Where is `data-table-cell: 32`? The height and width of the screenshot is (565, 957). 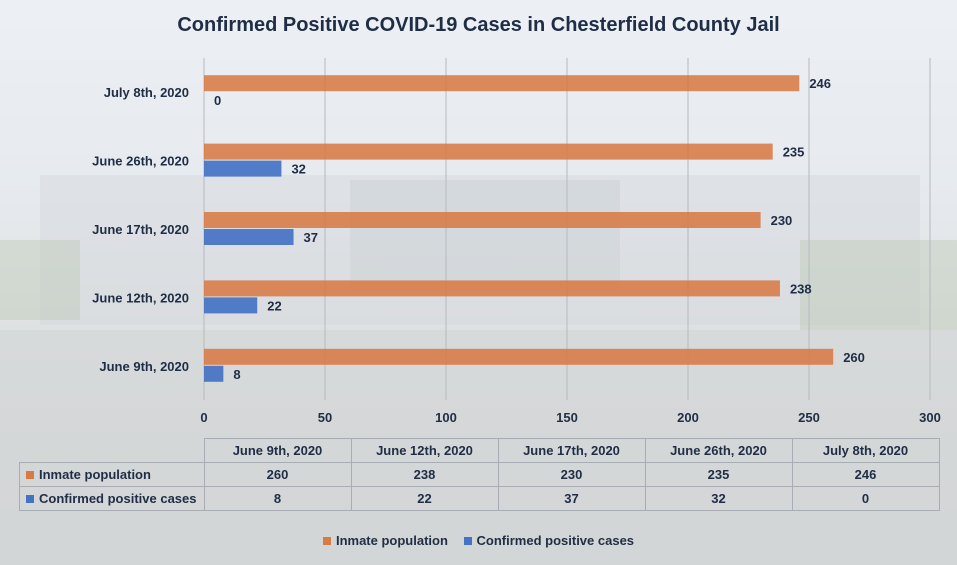
data-table-cell: 32 is located at coordinates (718, 498).